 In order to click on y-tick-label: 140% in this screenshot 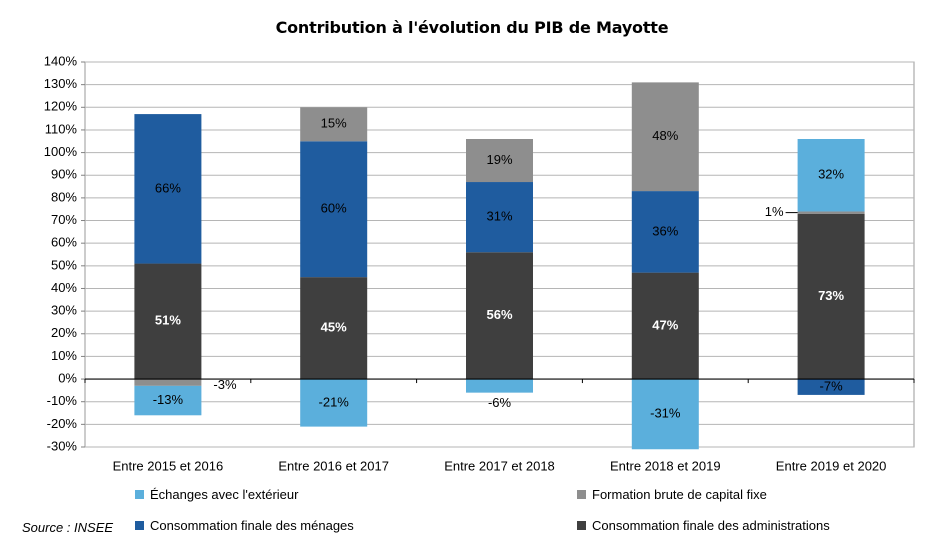, I will do `click(61, 60)`.